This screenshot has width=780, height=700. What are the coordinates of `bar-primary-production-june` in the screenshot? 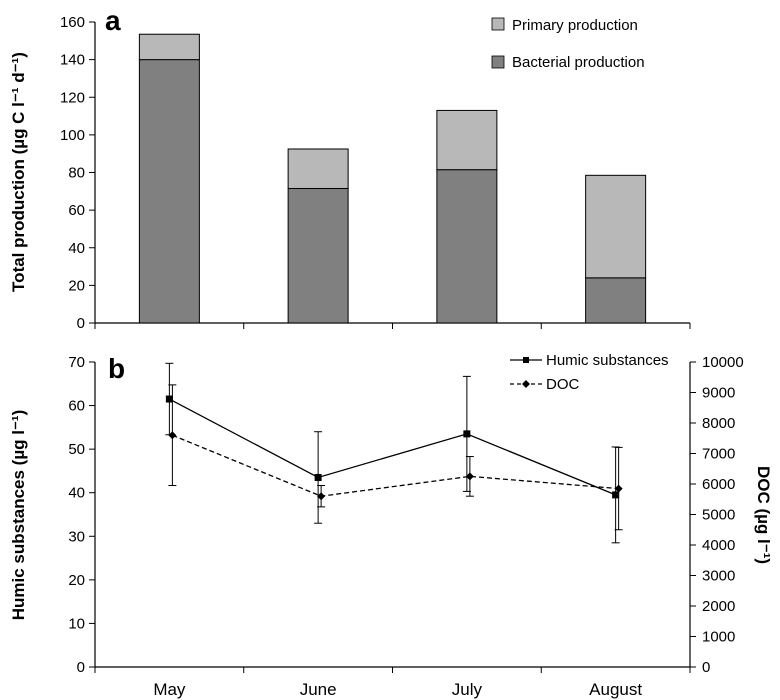 It's located at (318, 168).